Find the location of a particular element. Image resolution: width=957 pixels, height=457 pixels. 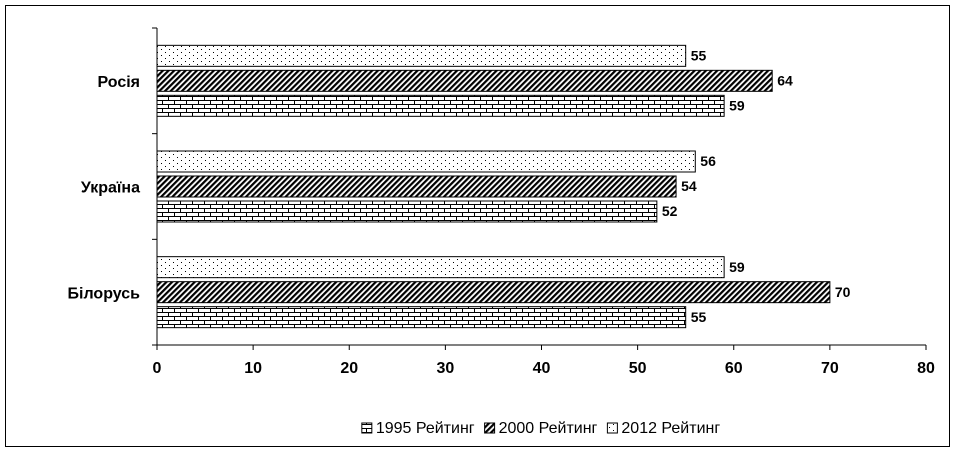

category-label: Білорусь is located at coordinates (104, 293).